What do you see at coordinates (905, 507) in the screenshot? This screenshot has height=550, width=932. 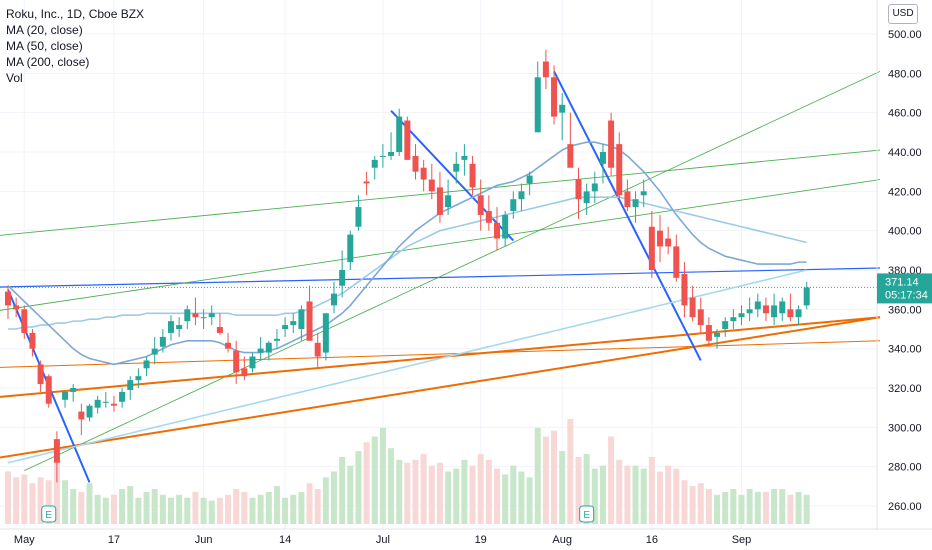 I see `y-tick-label: 260.00` at bounding box center [905, 507].